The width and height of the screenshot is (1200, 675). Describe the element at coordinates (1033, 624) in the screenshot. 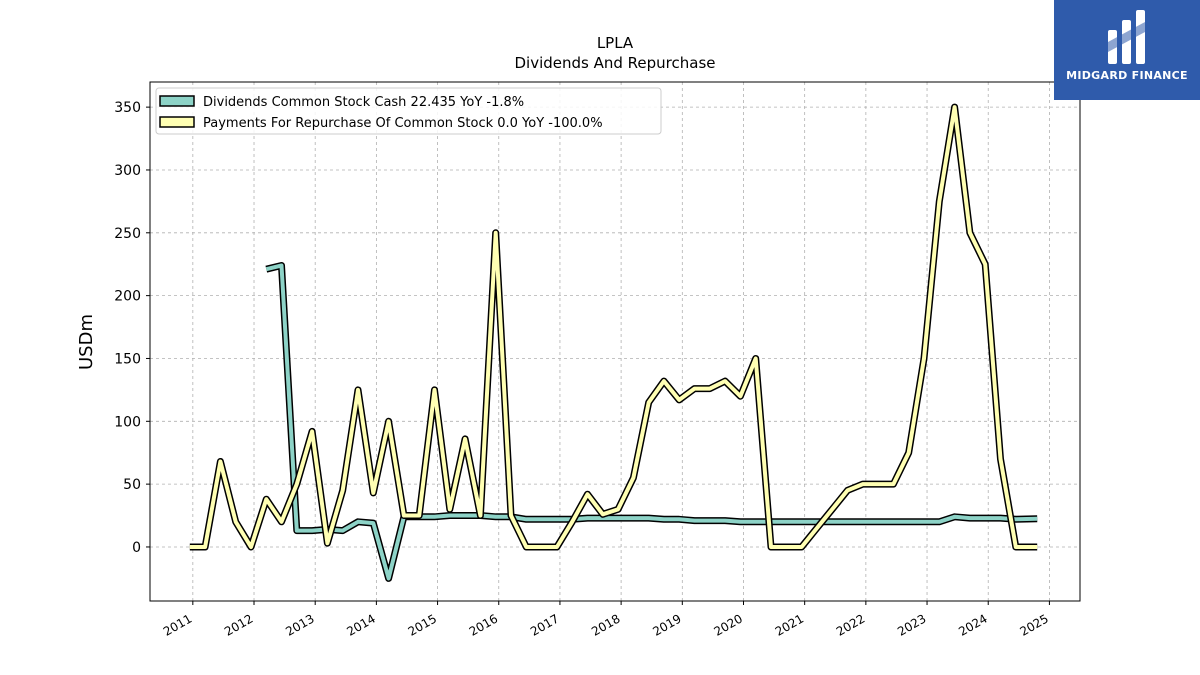

I see `x-tick-label: 2025` at that location.